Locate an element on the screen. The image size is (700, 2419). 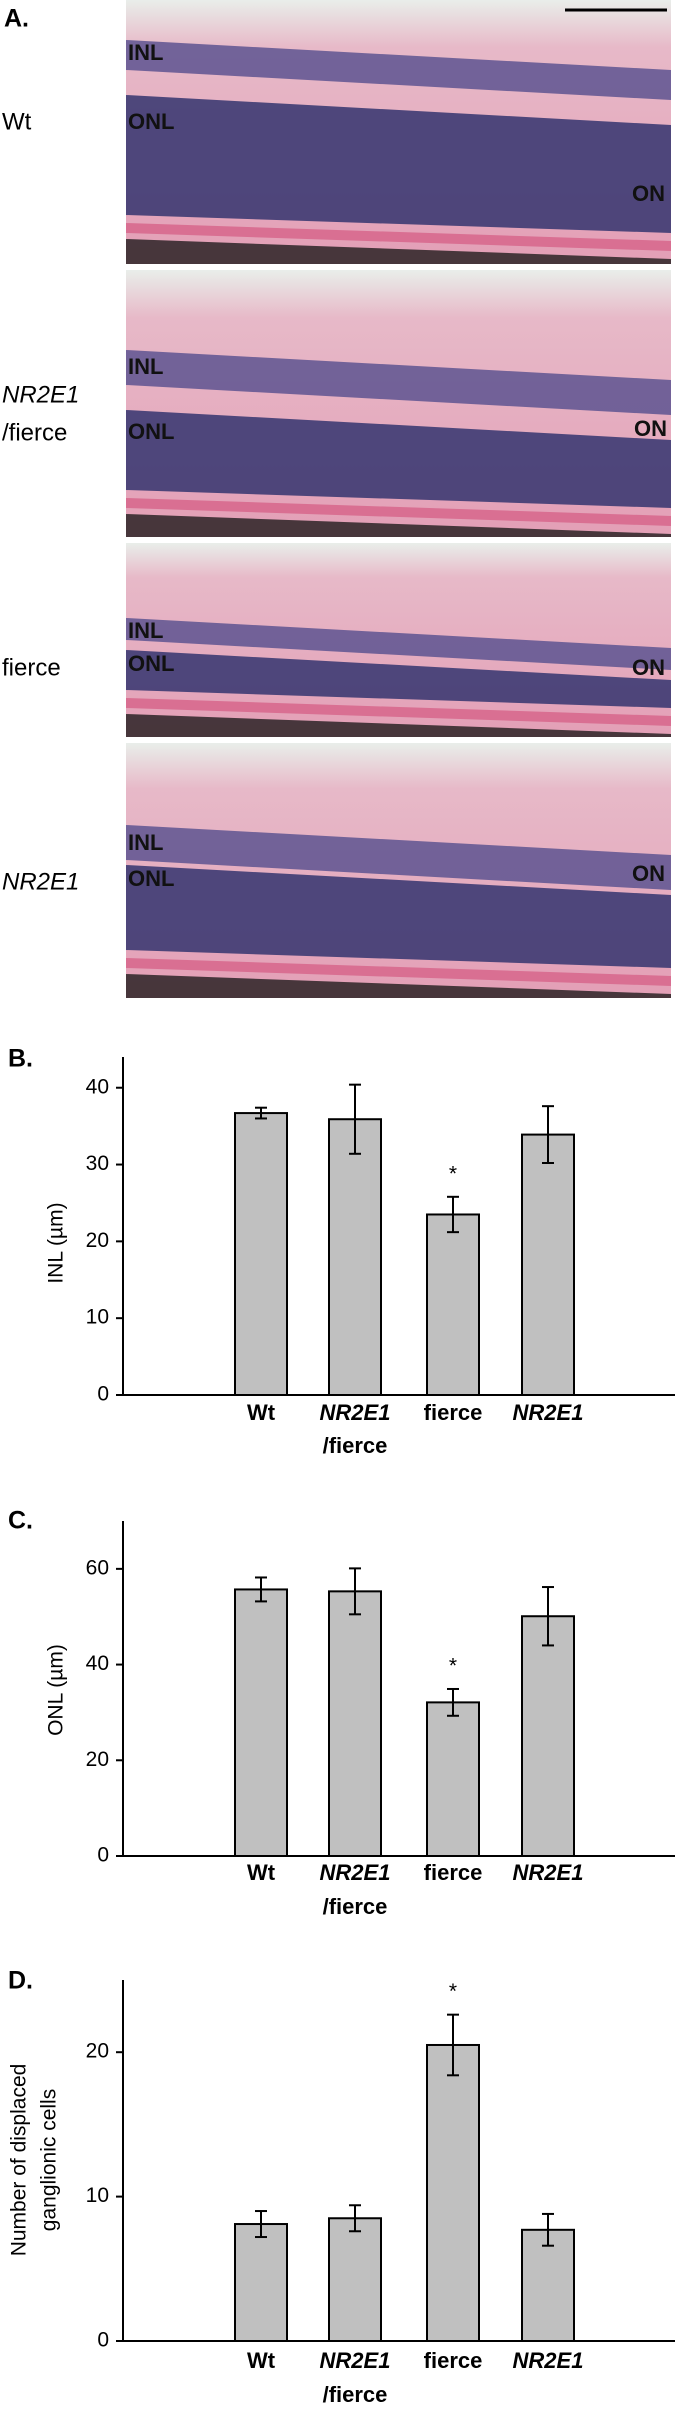
y-axis-label: INL (µm) is located at coordinates (56, 1242).